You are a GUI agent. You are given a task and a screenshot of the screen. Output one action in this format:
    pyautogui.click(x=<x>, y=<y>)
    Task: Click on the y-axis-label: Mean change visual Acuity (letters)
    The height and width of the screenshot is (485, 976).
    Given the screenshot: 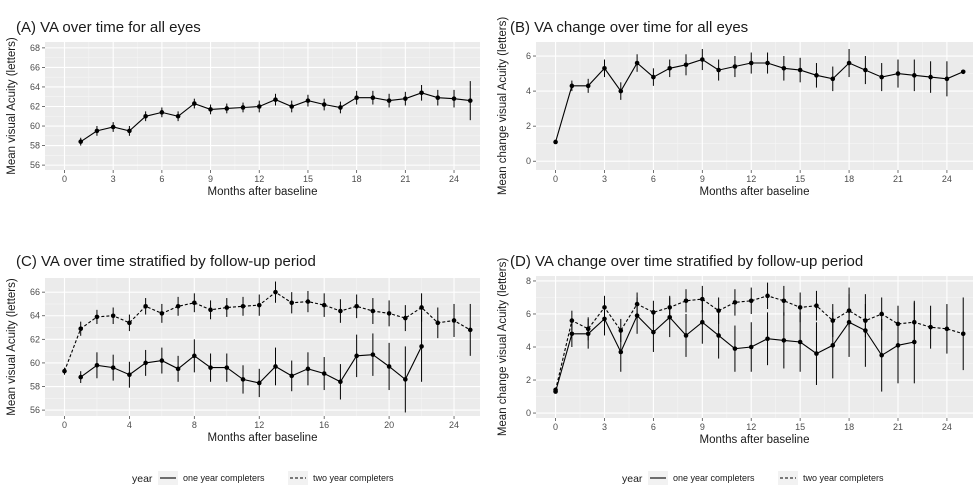 What is the action you would take?
    pyautogui.click(x=503, y=106)
    